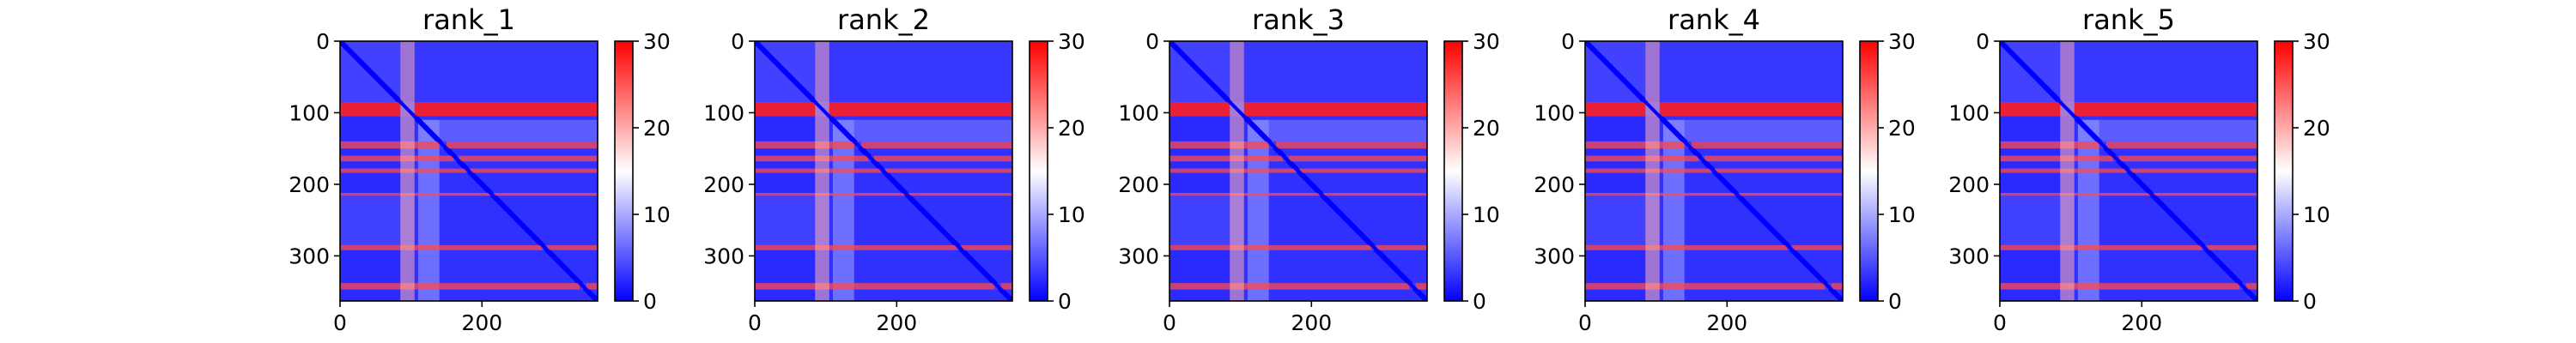  Describe the element at coordinates (1038, 171) in the screenshot. I see `panel-2-colorbar-frame` at that location.